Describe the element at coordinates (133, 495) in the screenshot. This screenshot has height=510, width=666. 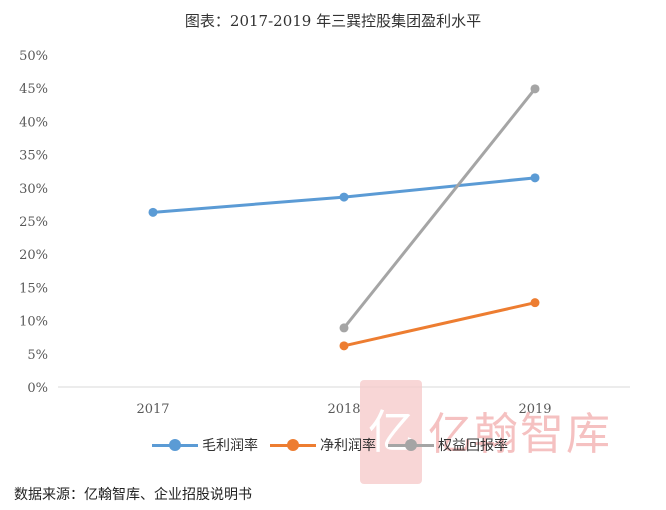
I see `source-note: 数据来源：亿翰智库、企业招股说明书` at that location.